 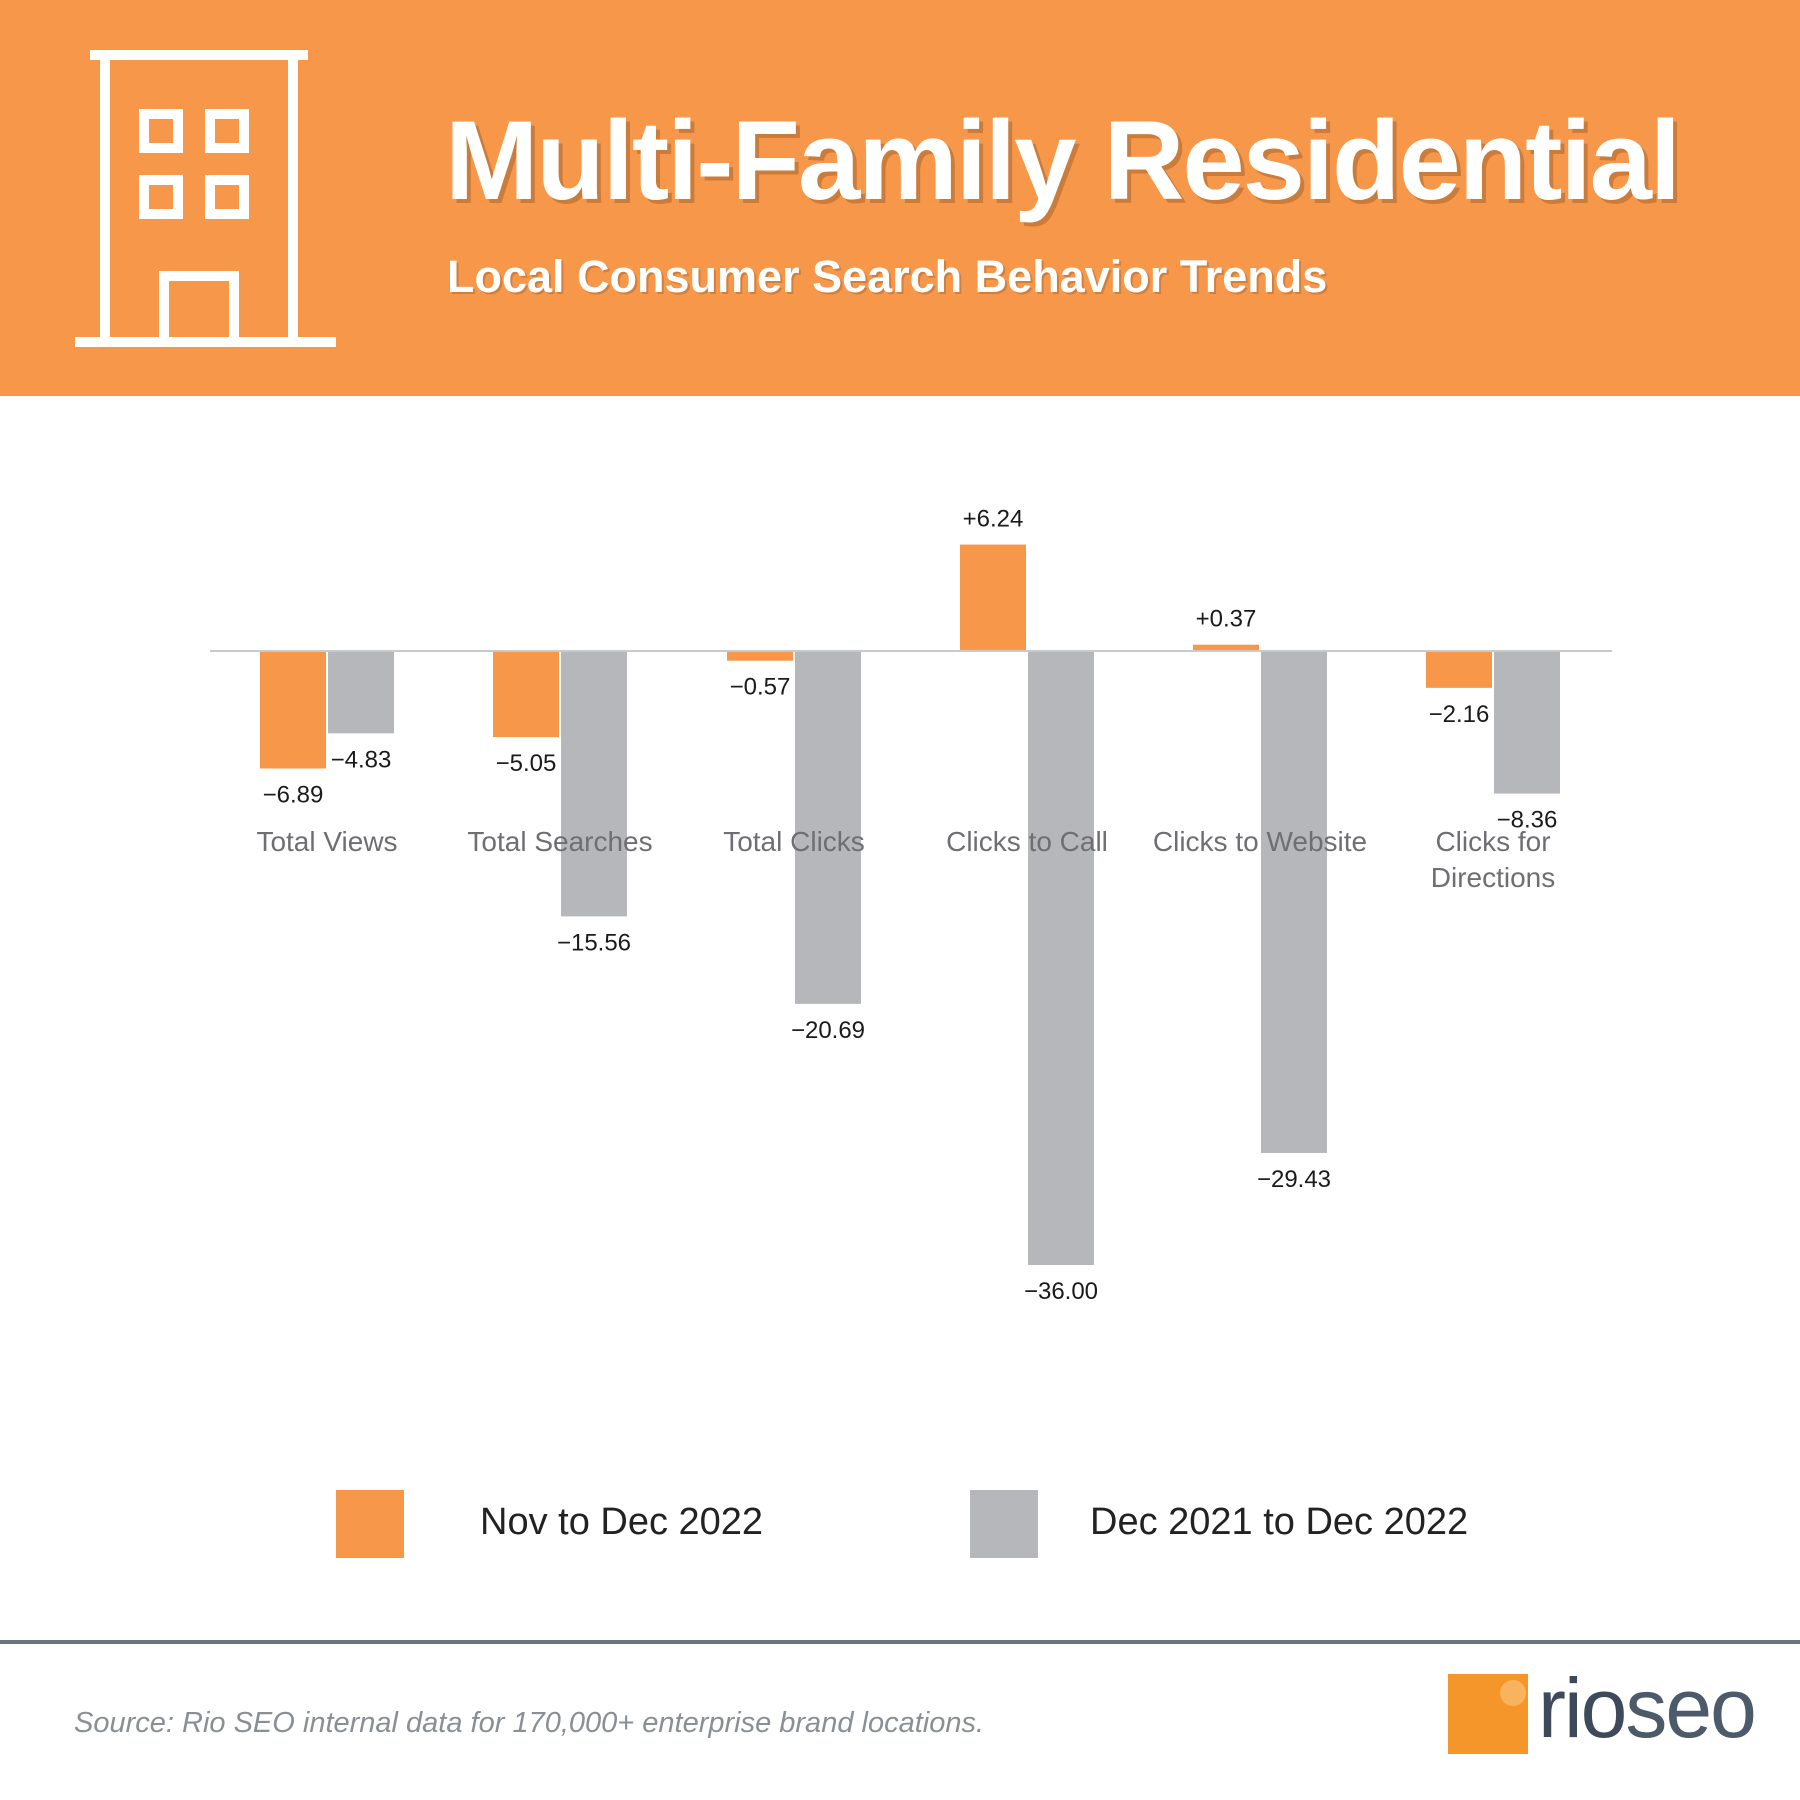 I want to click on value-label: −6.89, so click(x=293, y=795).